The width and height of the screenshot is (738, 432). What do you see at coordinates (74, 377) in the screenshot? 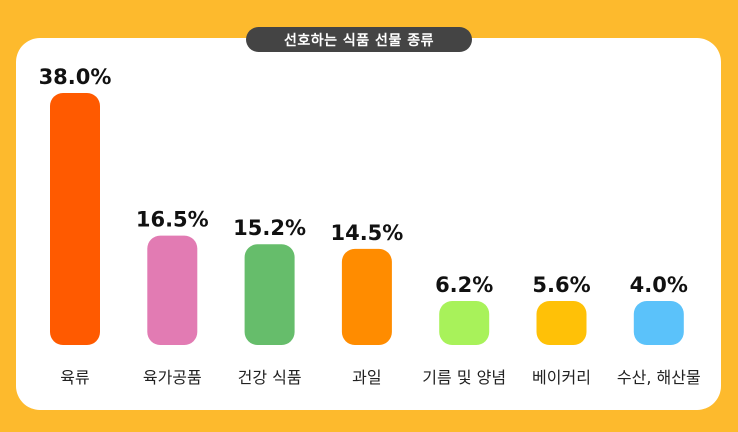
I see `category-label-1: 육류` at bounding box center [74, 377].